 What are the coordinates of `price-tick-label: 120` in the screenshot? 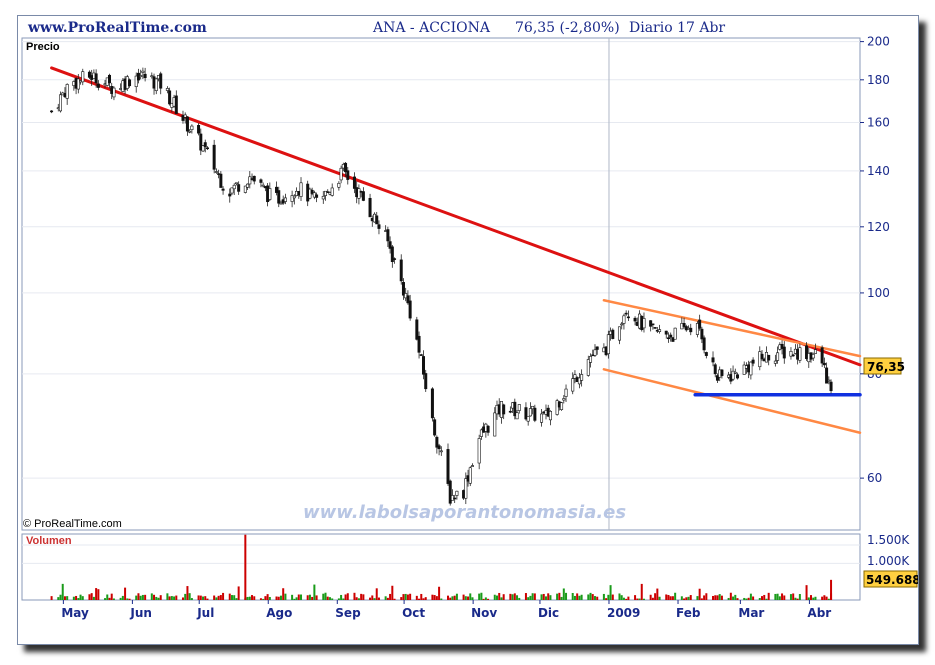 It's located at (878, 227).